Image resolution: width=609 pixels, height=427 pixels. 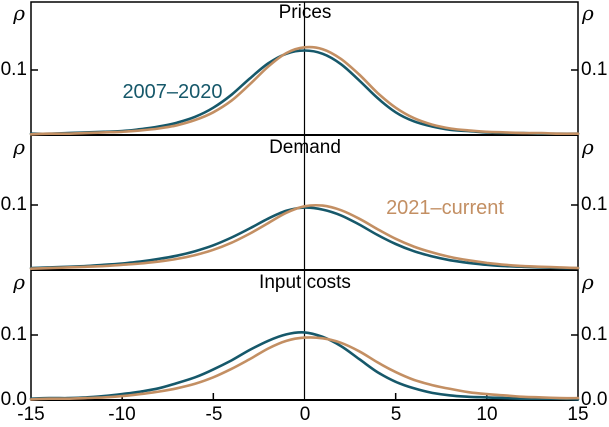 What do you see at coordinates (214, 414) in the screenshot?
I see `x-tick-label: -5` at bounding box center [214, 414].